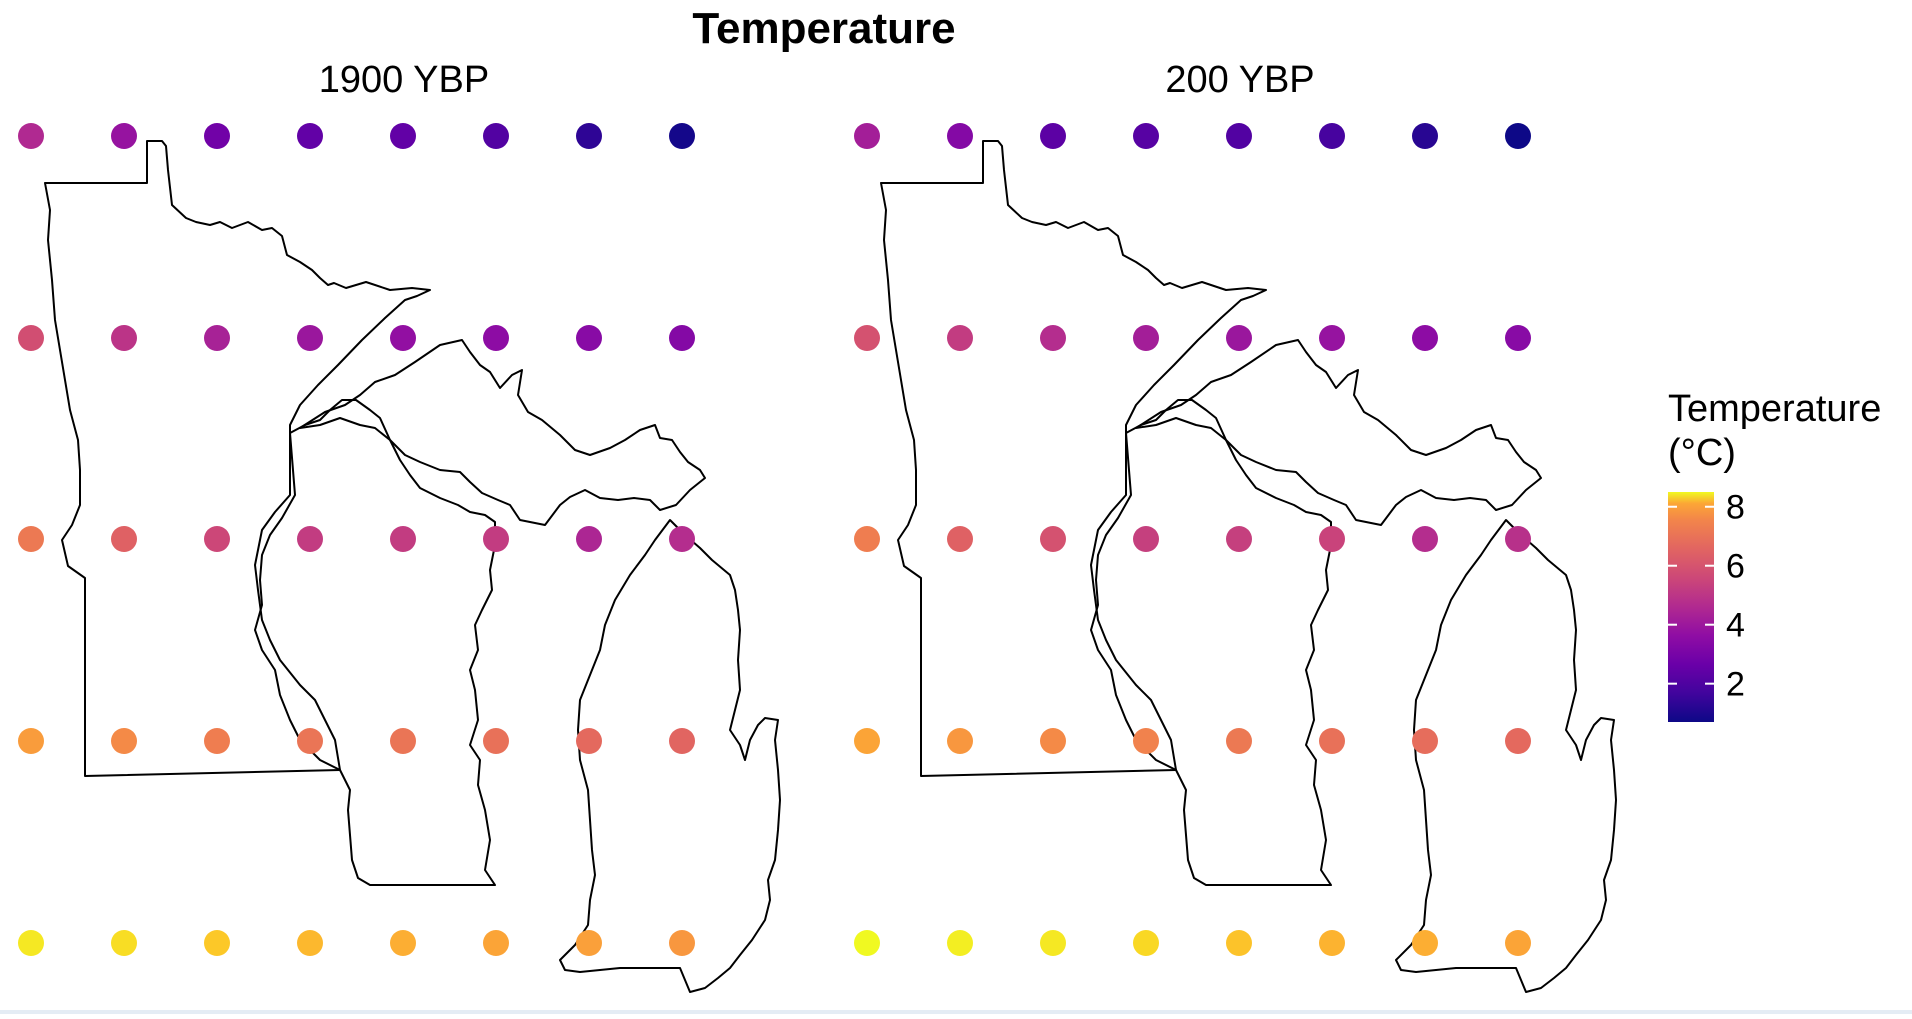  What do you see at coordinates (1735, 685) in the screenshot?
I see `legend-tick-label: 2` at bounding box center [1735, 685].